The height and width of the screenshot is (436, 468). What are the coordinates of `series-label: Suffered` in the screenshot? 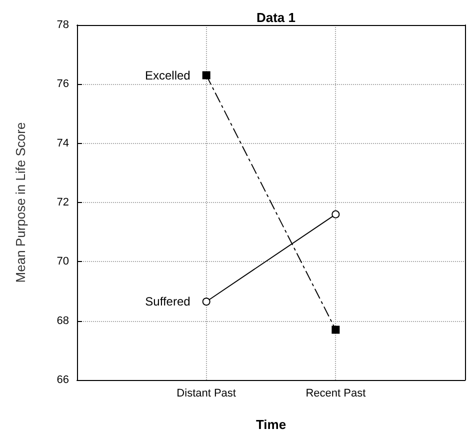 It's located at (167, 301).